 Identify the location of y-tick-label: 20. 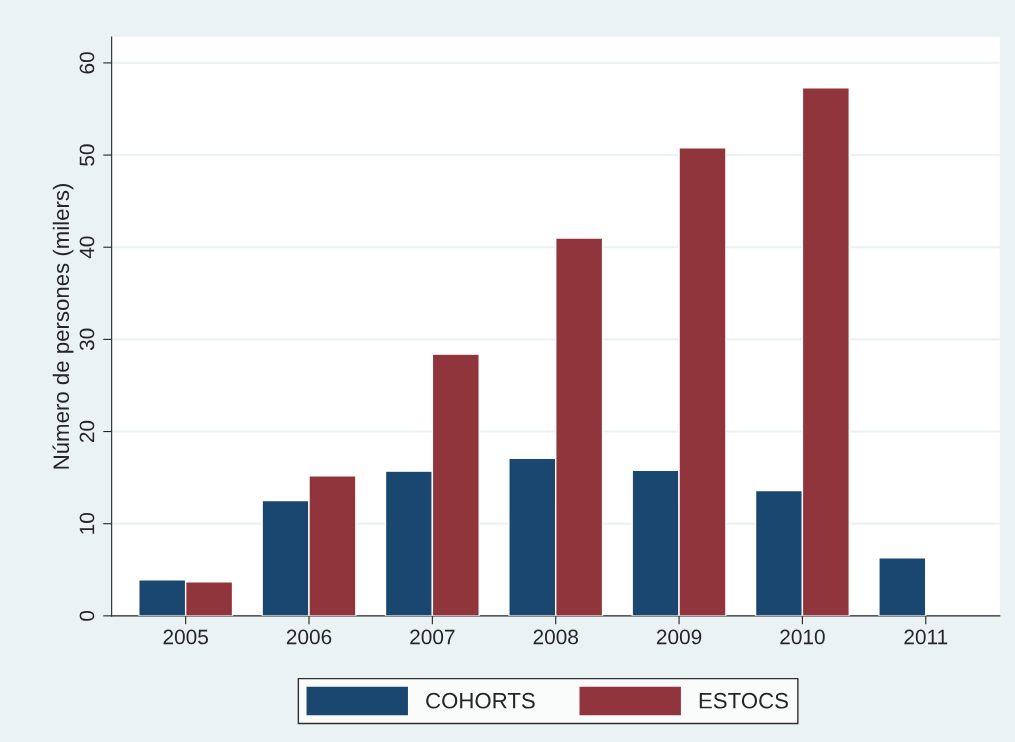
(87, 431).